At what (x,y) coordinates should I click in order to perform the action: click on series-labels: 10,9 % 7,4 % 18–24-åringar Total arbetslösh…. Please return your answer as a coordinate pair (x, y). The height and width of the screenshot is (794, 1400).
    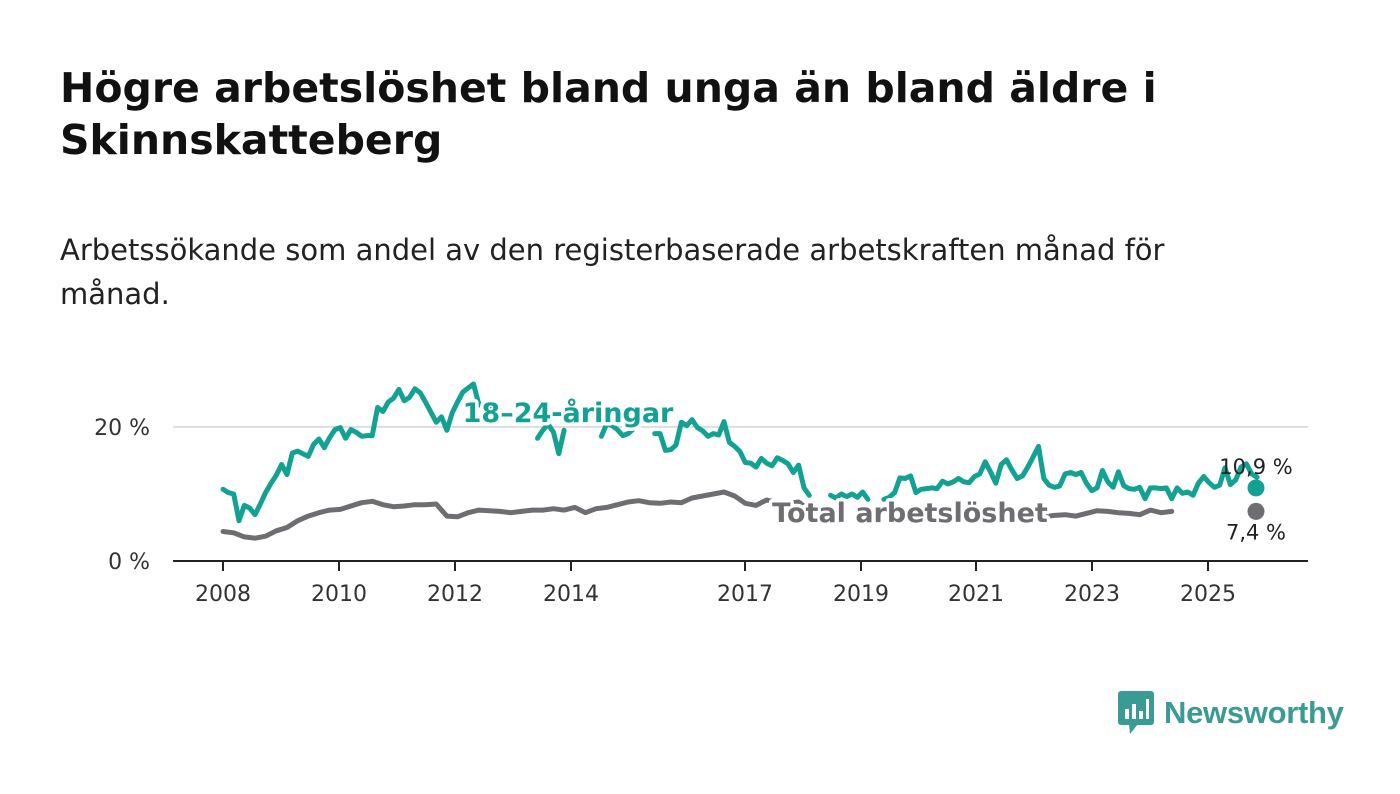
    Looking at the image, I should click on (876, 469).